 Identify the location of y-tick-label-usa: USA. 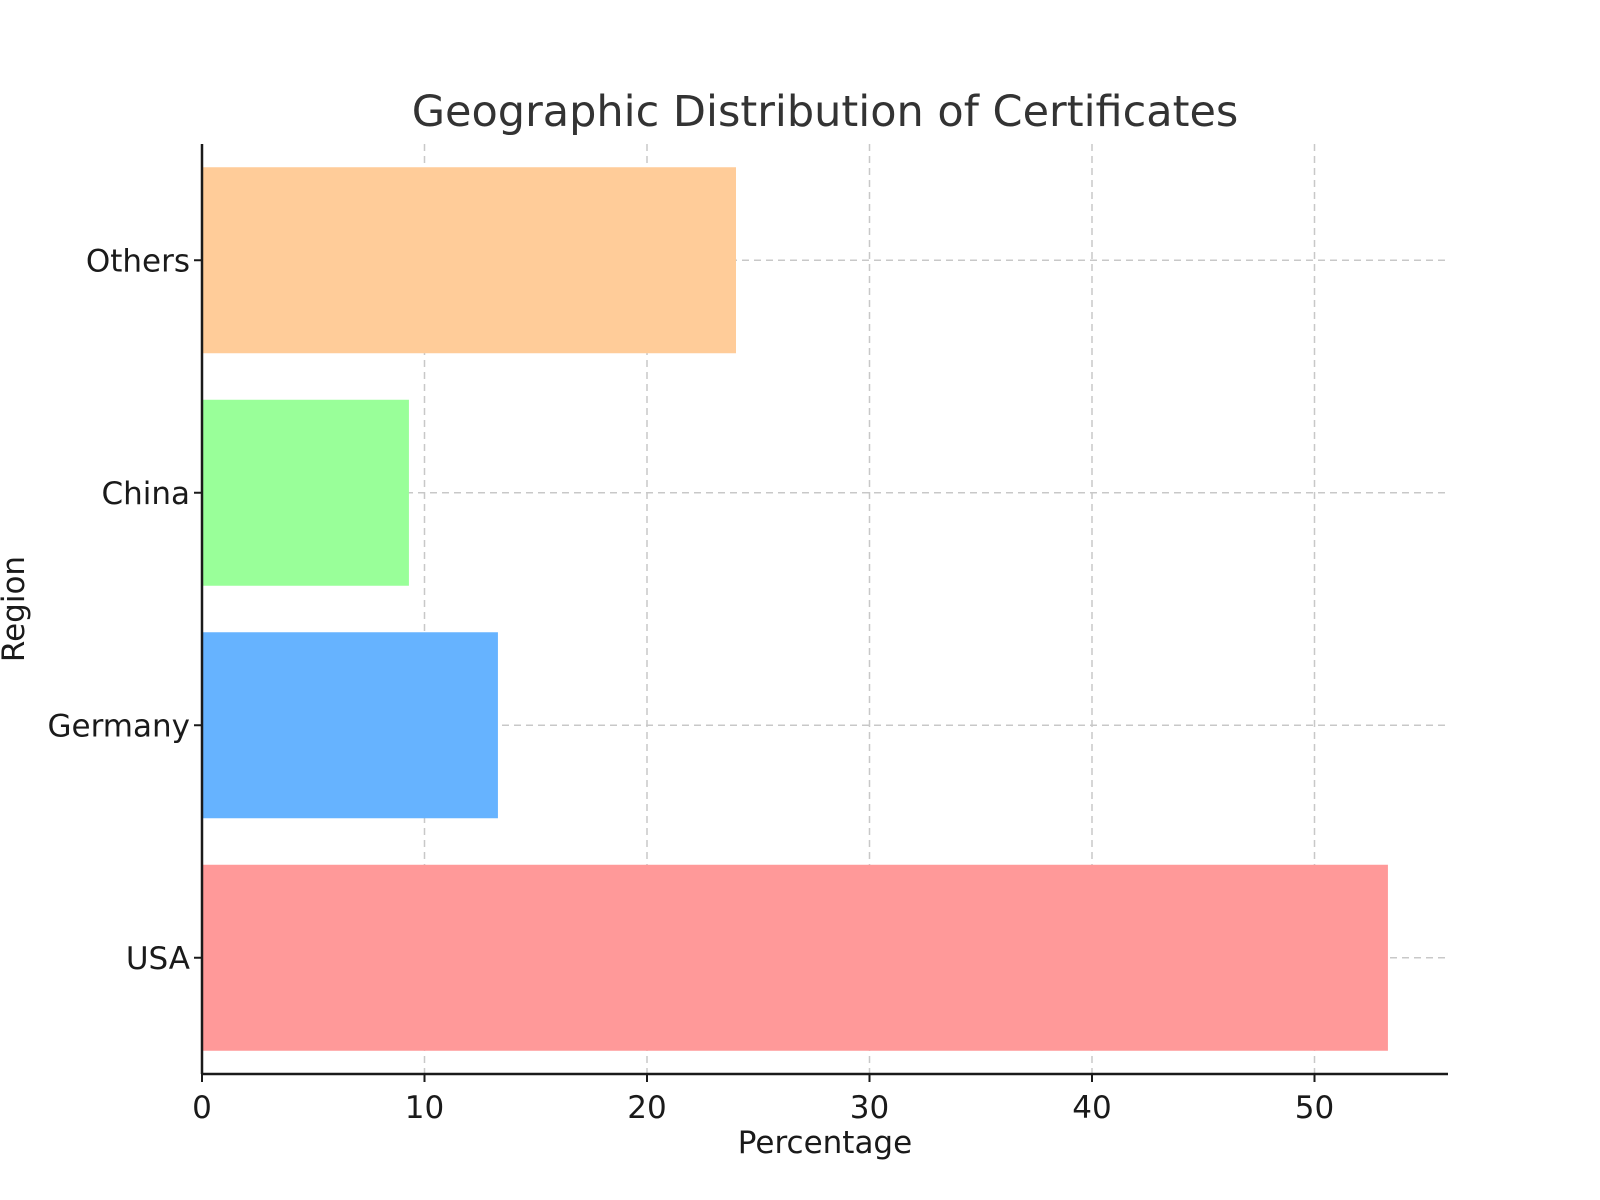
(158, 959).